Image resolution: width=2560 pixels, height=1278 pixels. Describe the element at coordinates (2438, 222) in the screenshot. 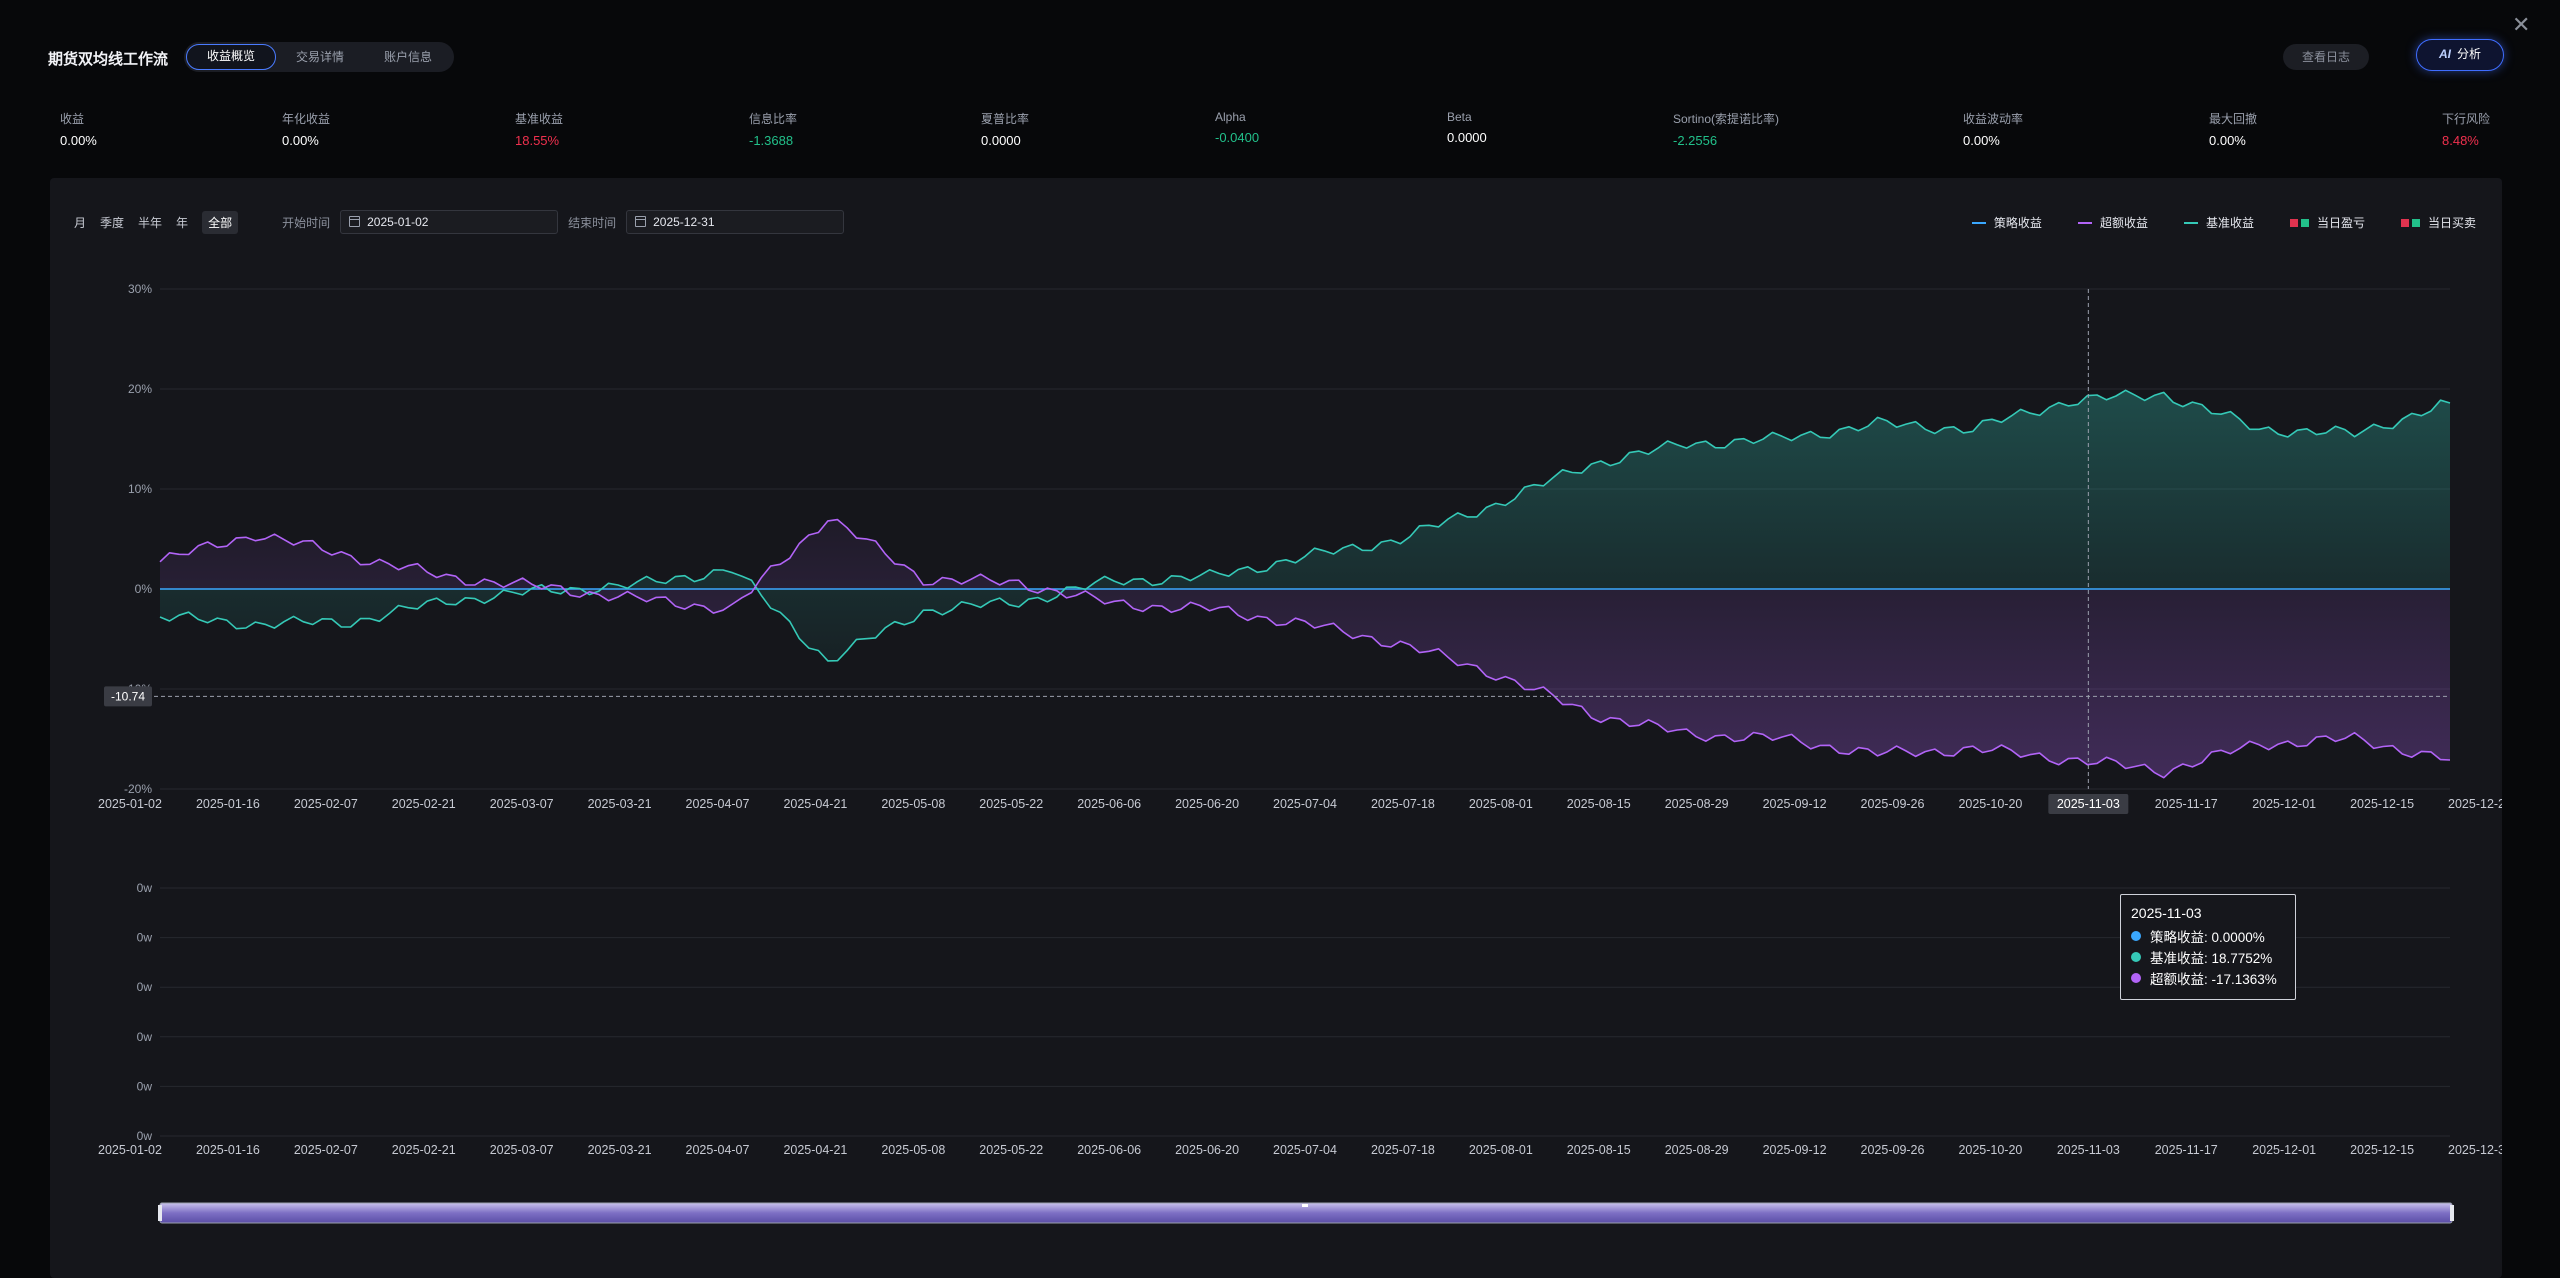

I see `legend-daily-trades: 当日买卖` at that location.